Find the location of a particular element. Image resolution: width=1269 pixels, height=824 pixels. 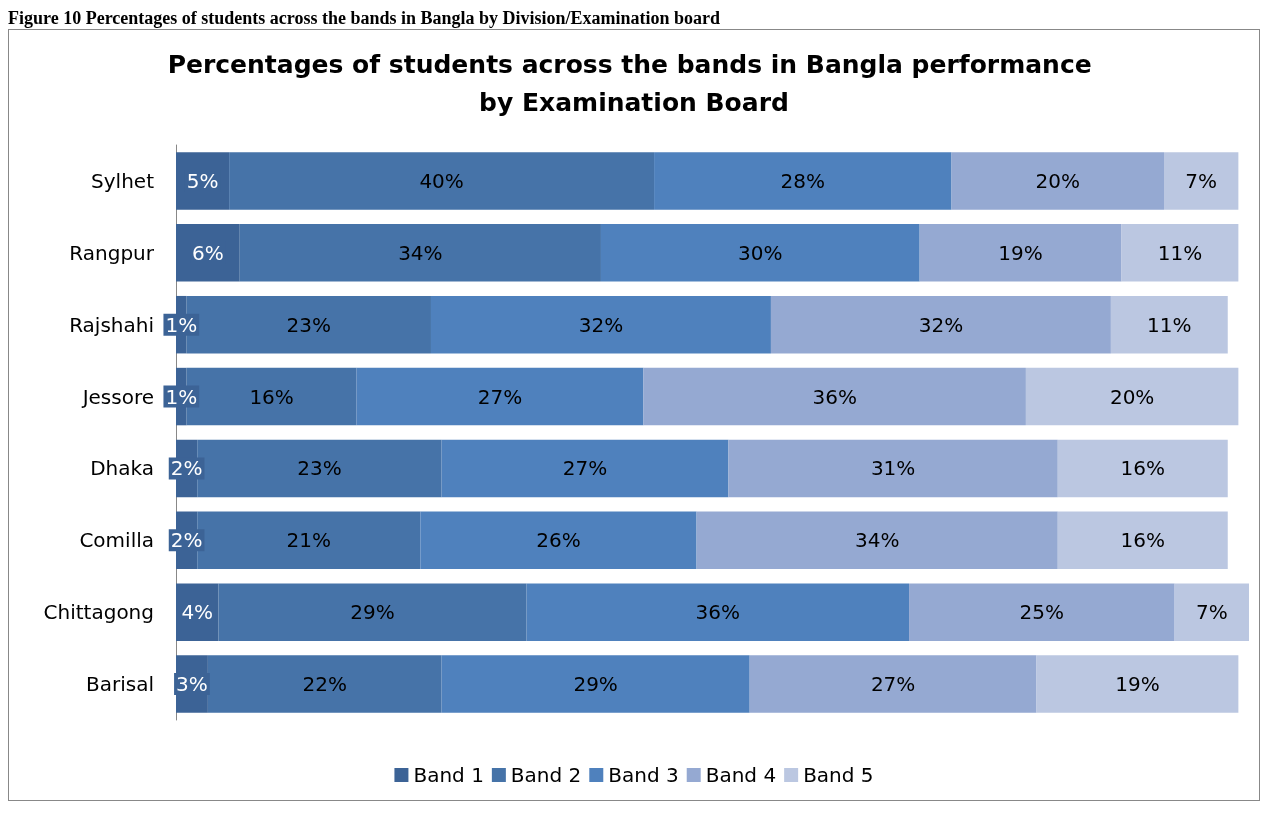

data-label: 31% is located at coordinates (893, 468).